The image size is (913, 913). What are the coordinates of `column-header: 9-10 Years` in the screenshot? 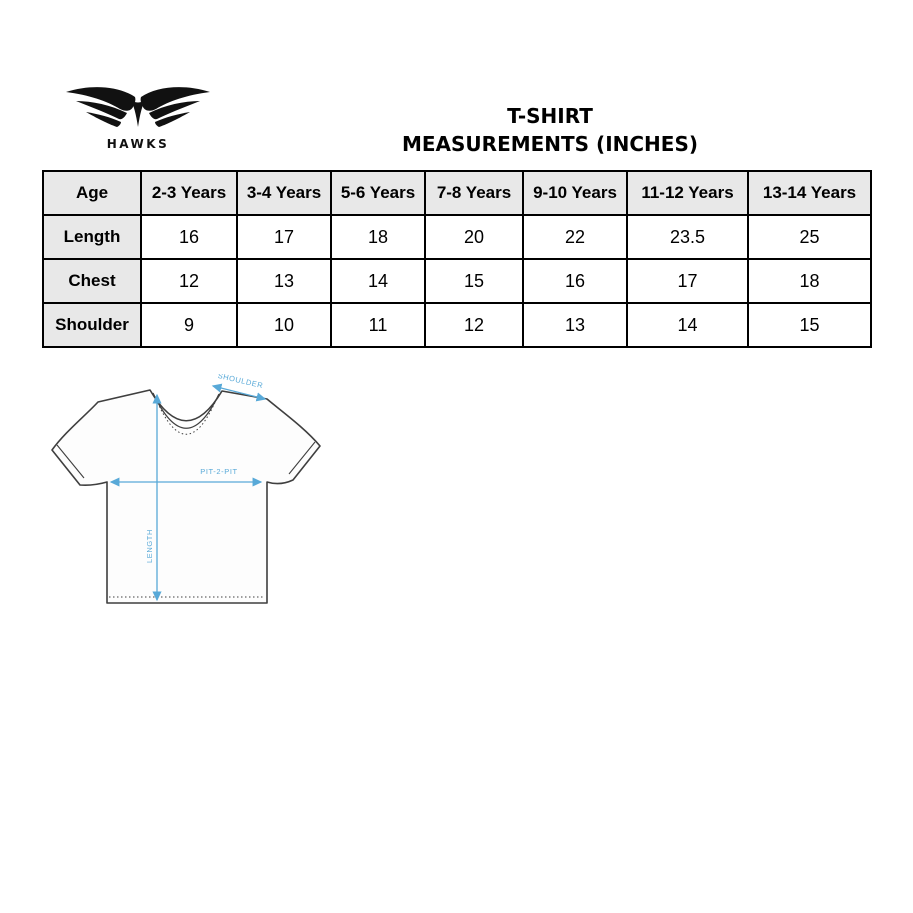 It's located at (575, 193).